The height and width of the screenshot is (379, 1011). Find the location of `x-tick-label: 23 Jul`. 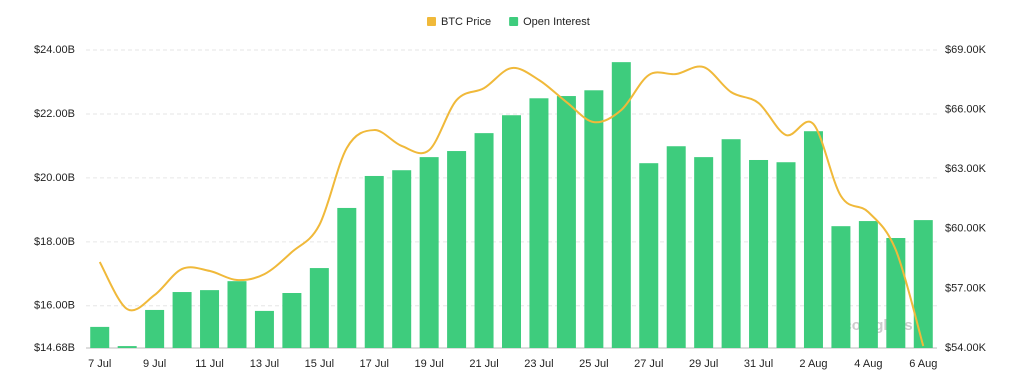

x-tick-label: 23 Jul is located at coordinates (538, 364).